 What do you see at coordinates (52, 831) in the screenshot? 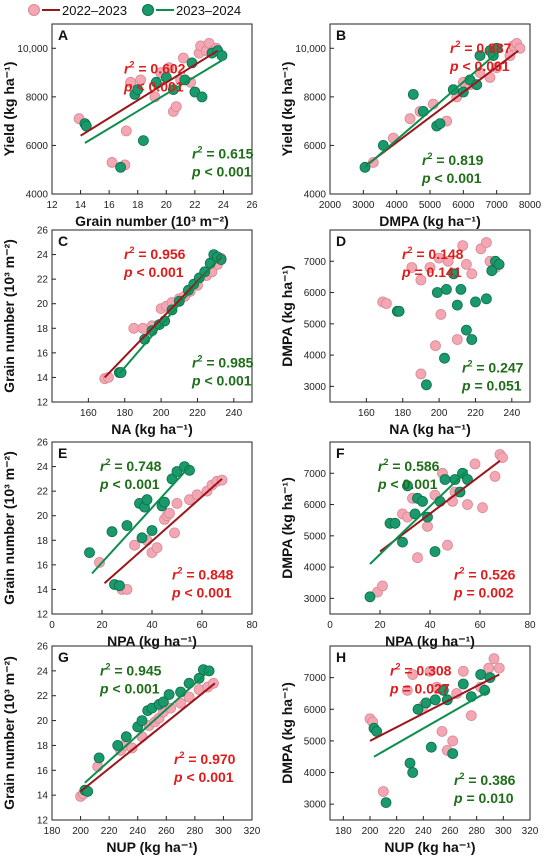
I see `x-tick-label-G: 180` at bounding box center [52, 831].